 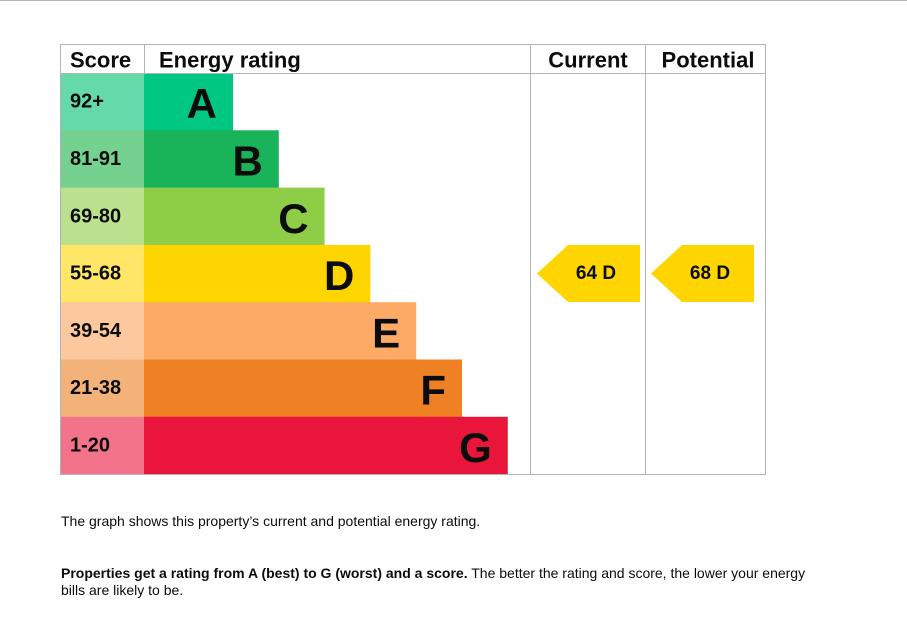 I want to click on band-letter: B, so click(x=247, y=160).